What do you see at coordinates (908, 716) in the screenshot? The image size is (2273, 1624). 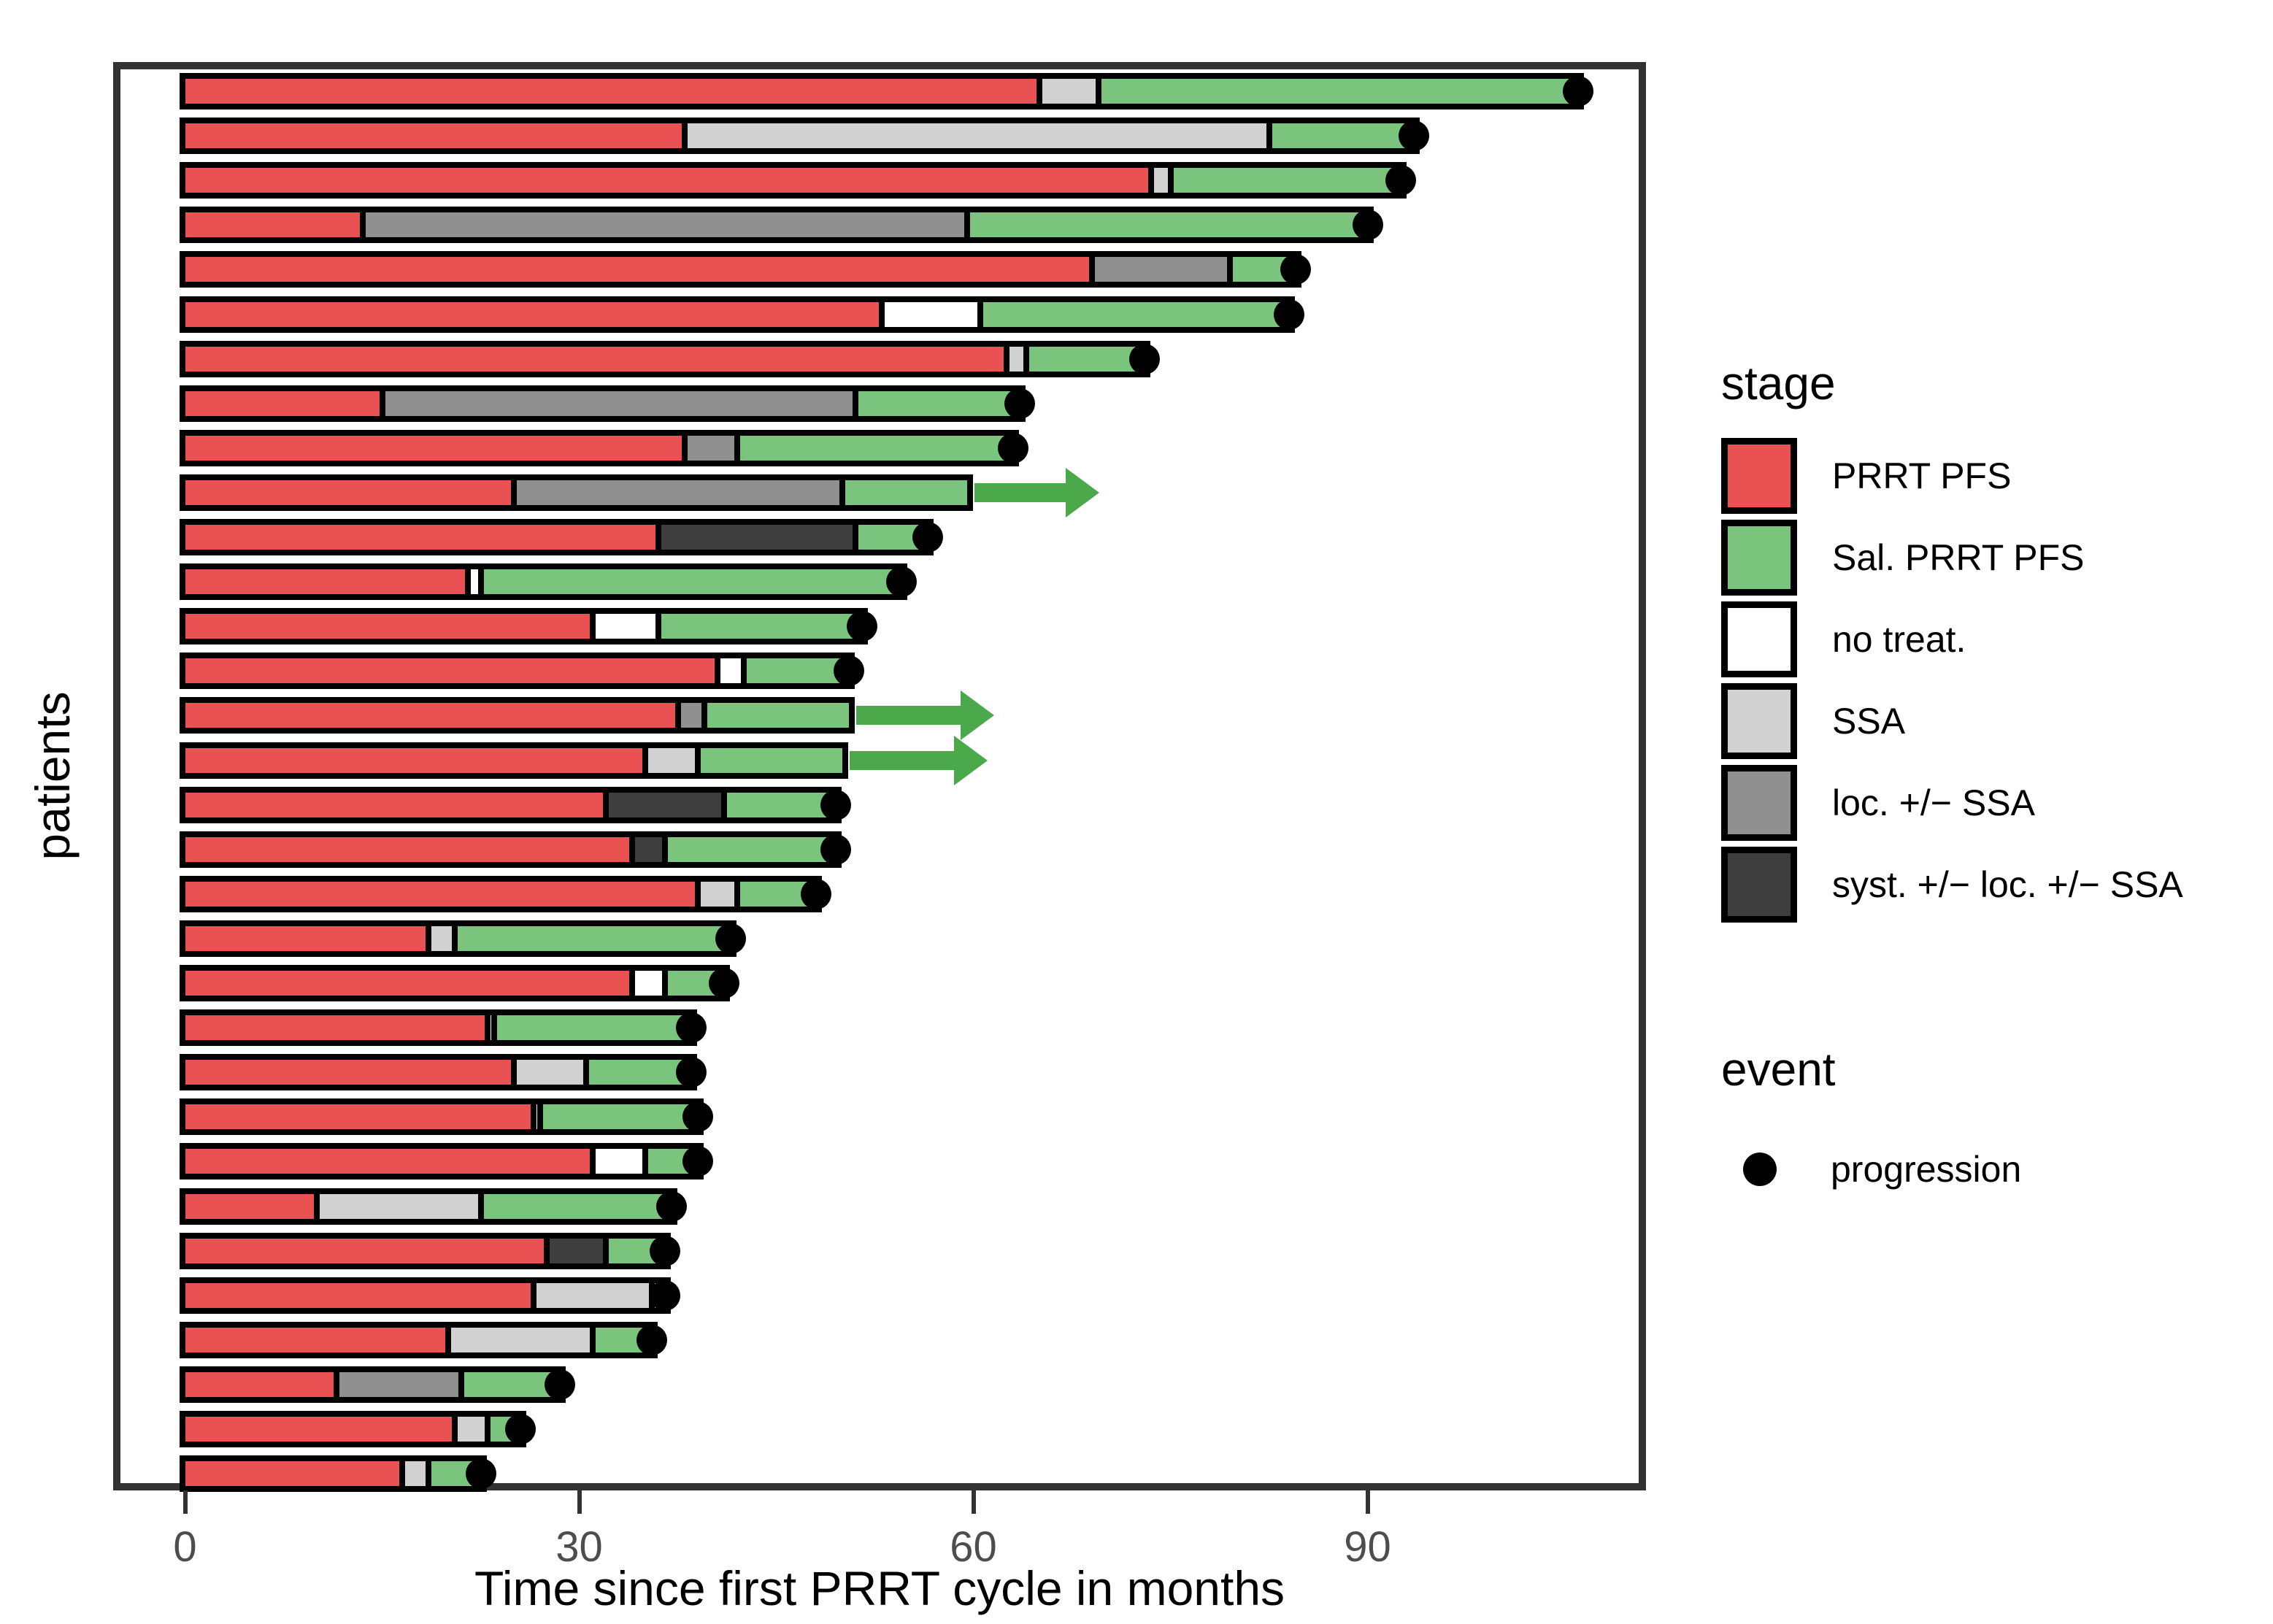 I see `ongoing-arrow` at bounding box center [908, 716].